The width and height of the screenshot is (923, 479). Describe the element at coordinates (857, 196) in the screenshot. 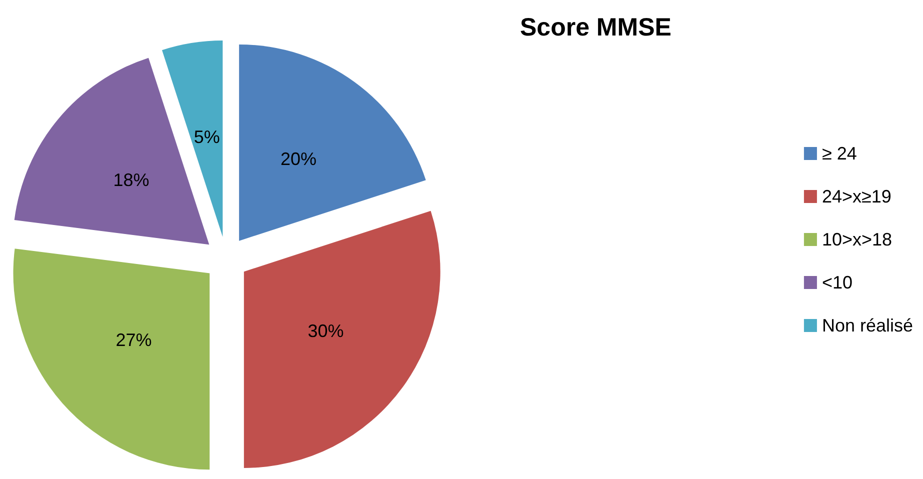

I see `legend-label: 24>x≥19` at that location.